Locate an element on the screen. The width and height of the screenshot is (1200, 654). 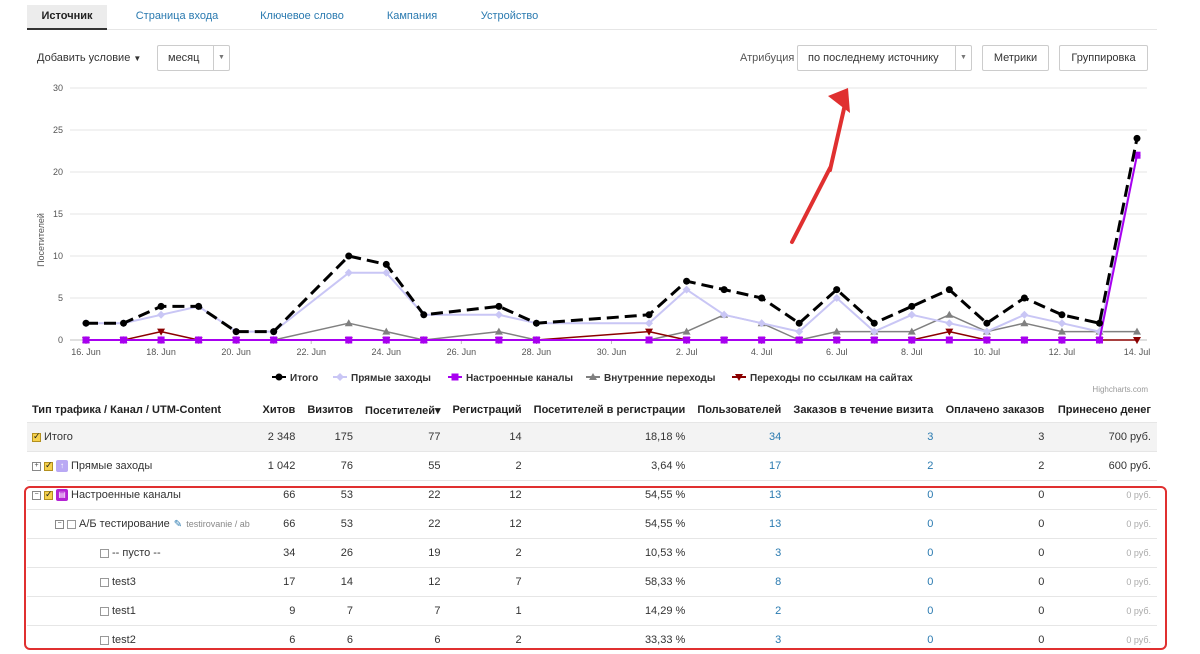
col-orders-in-visit: Заказов в течение визита is located at coordinates (863, 410).